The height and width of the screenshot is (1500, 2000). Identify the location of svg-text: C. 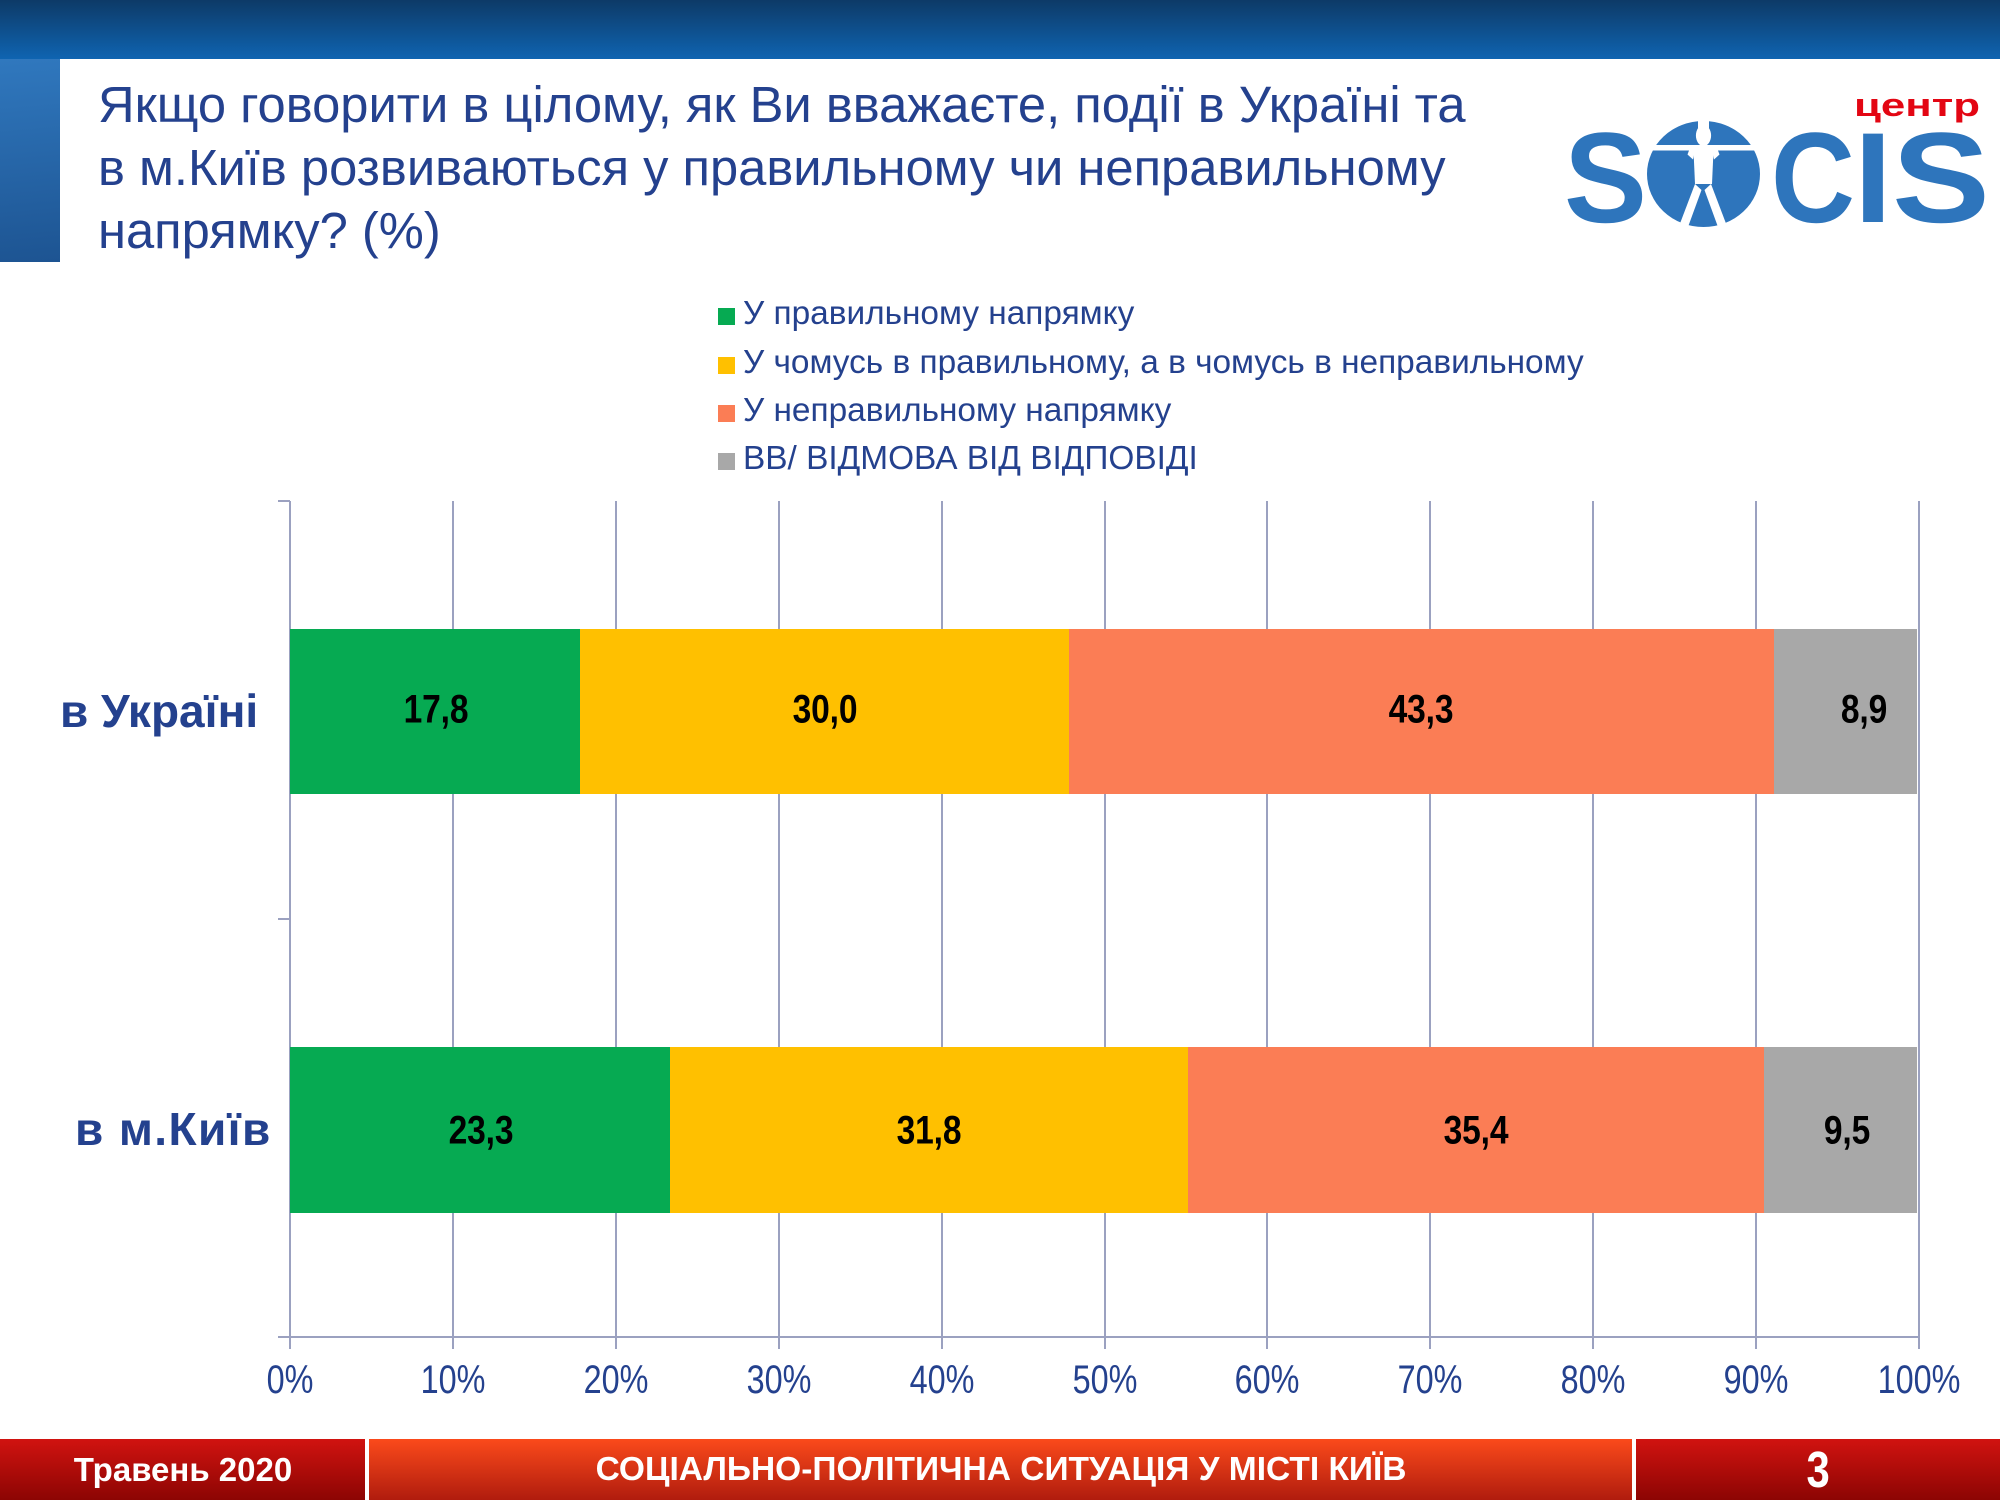
(1813, 173).